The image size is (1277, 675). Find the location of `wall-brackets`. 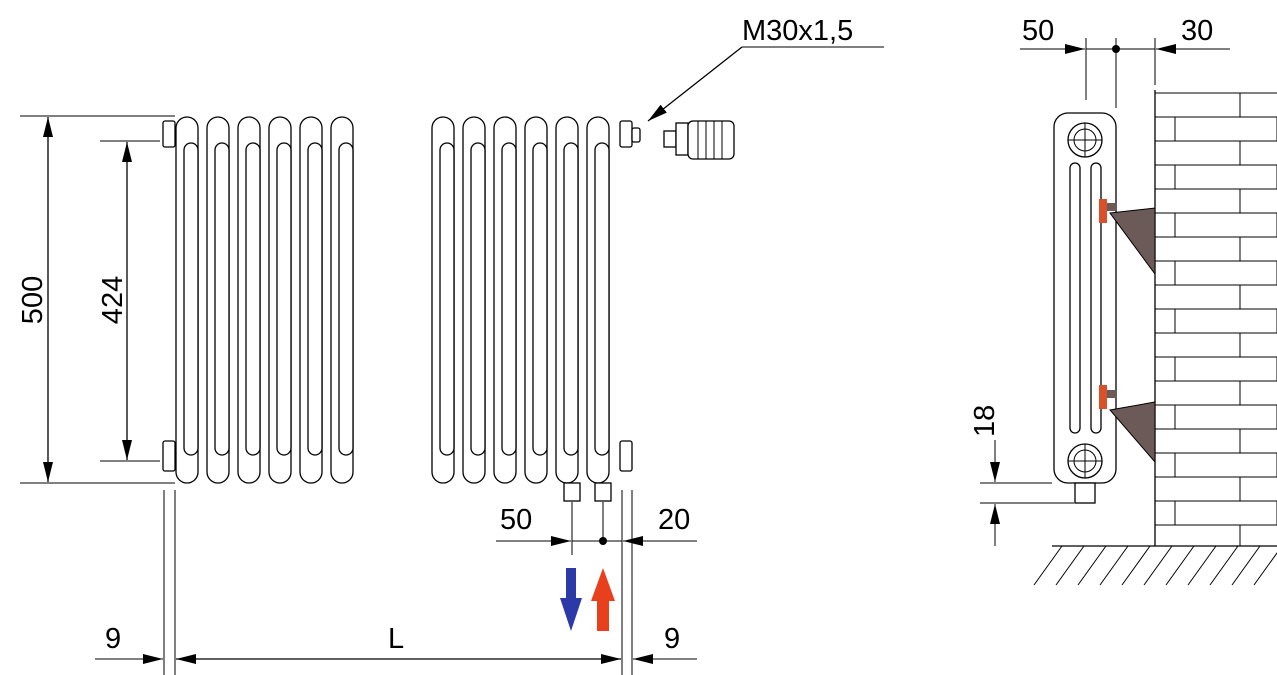

wall-brackets is located at coordinates (1127, 331).